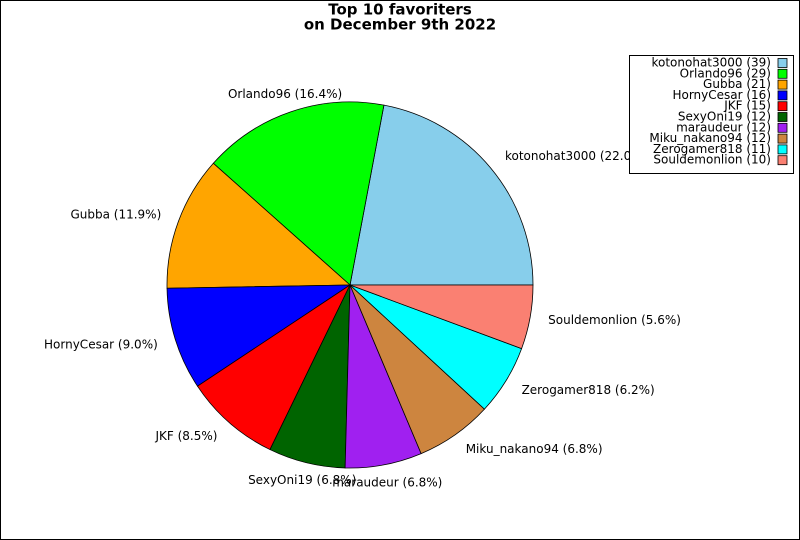  What do you see at coordinates (400, 25) in the screenshot?
I see `chart-title: on December 9th 2022` at bounding box center [400, 25].